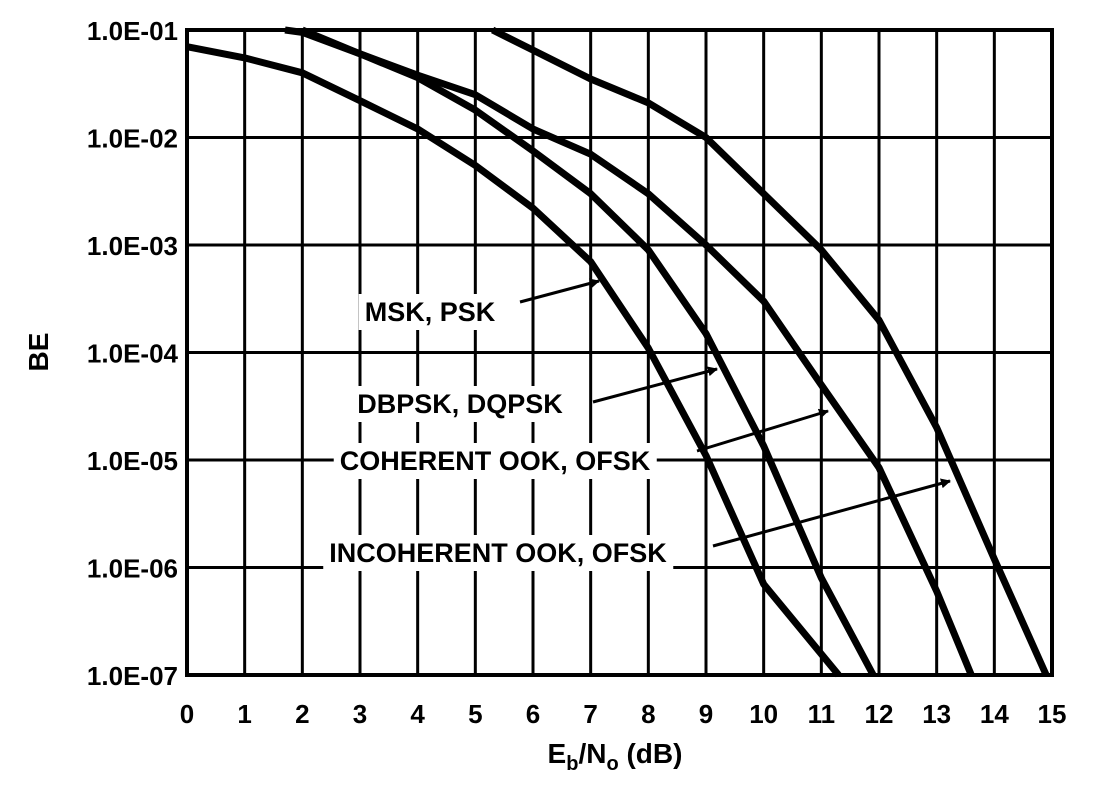 The image size is (1098, 787). Describe the element at coordinates (187, 714) in the screenshot. I see `x-tick-label: 0` at that location.